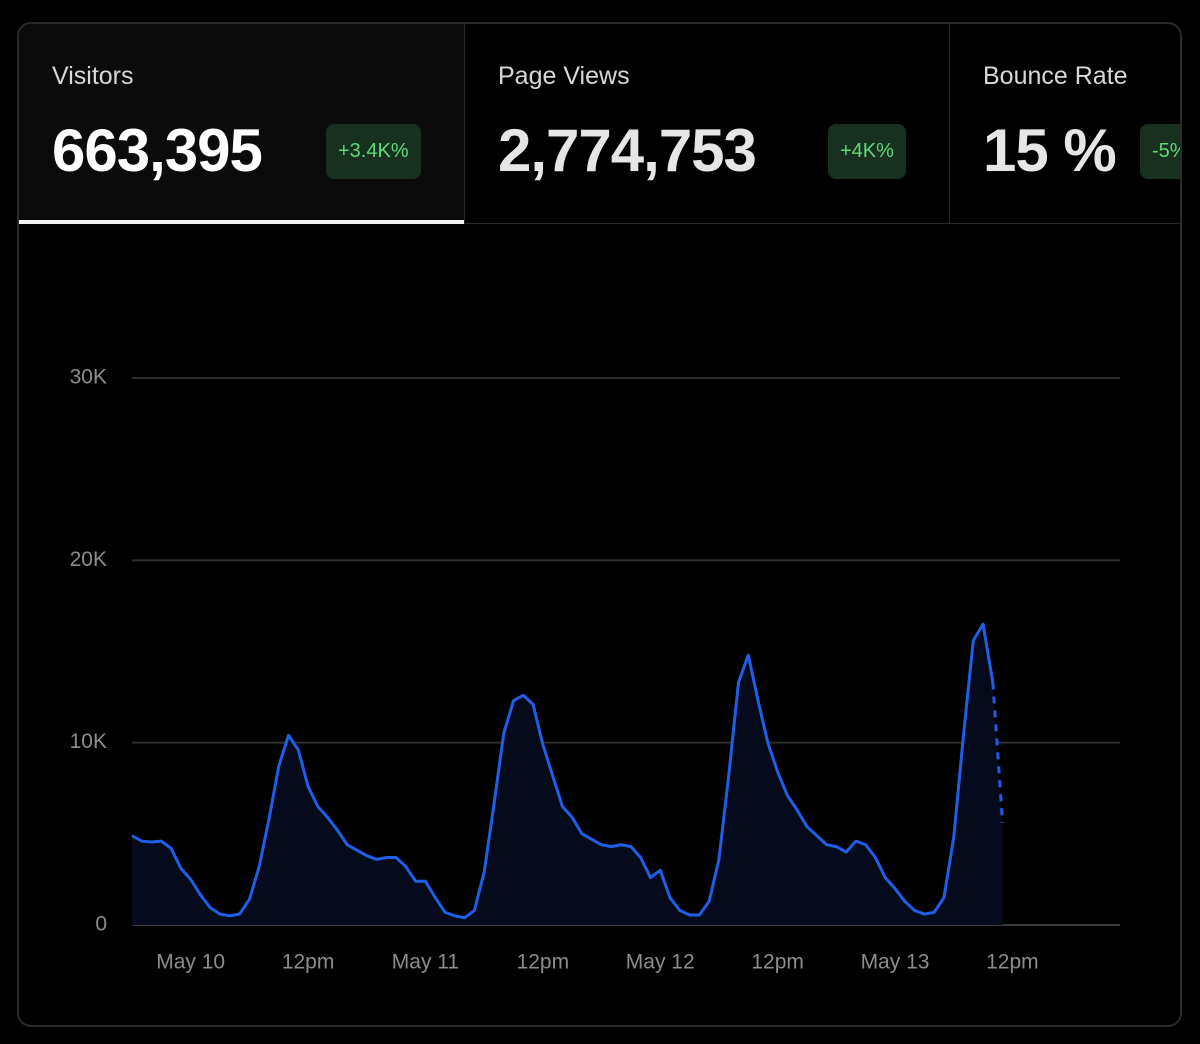 The width and height of the screenshot is (1200, 1044). Describe the element at coordinates (895, 962) in the screenshot. I see `x-tick-label: May 13` at that location.